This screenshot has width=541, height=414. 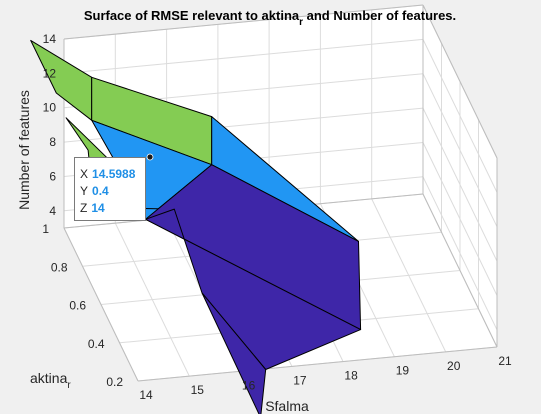 What do you see at coordinates (50, 39) in the screenshot?
I see `z-tick-label: 14` at bounding box center [50, 39].